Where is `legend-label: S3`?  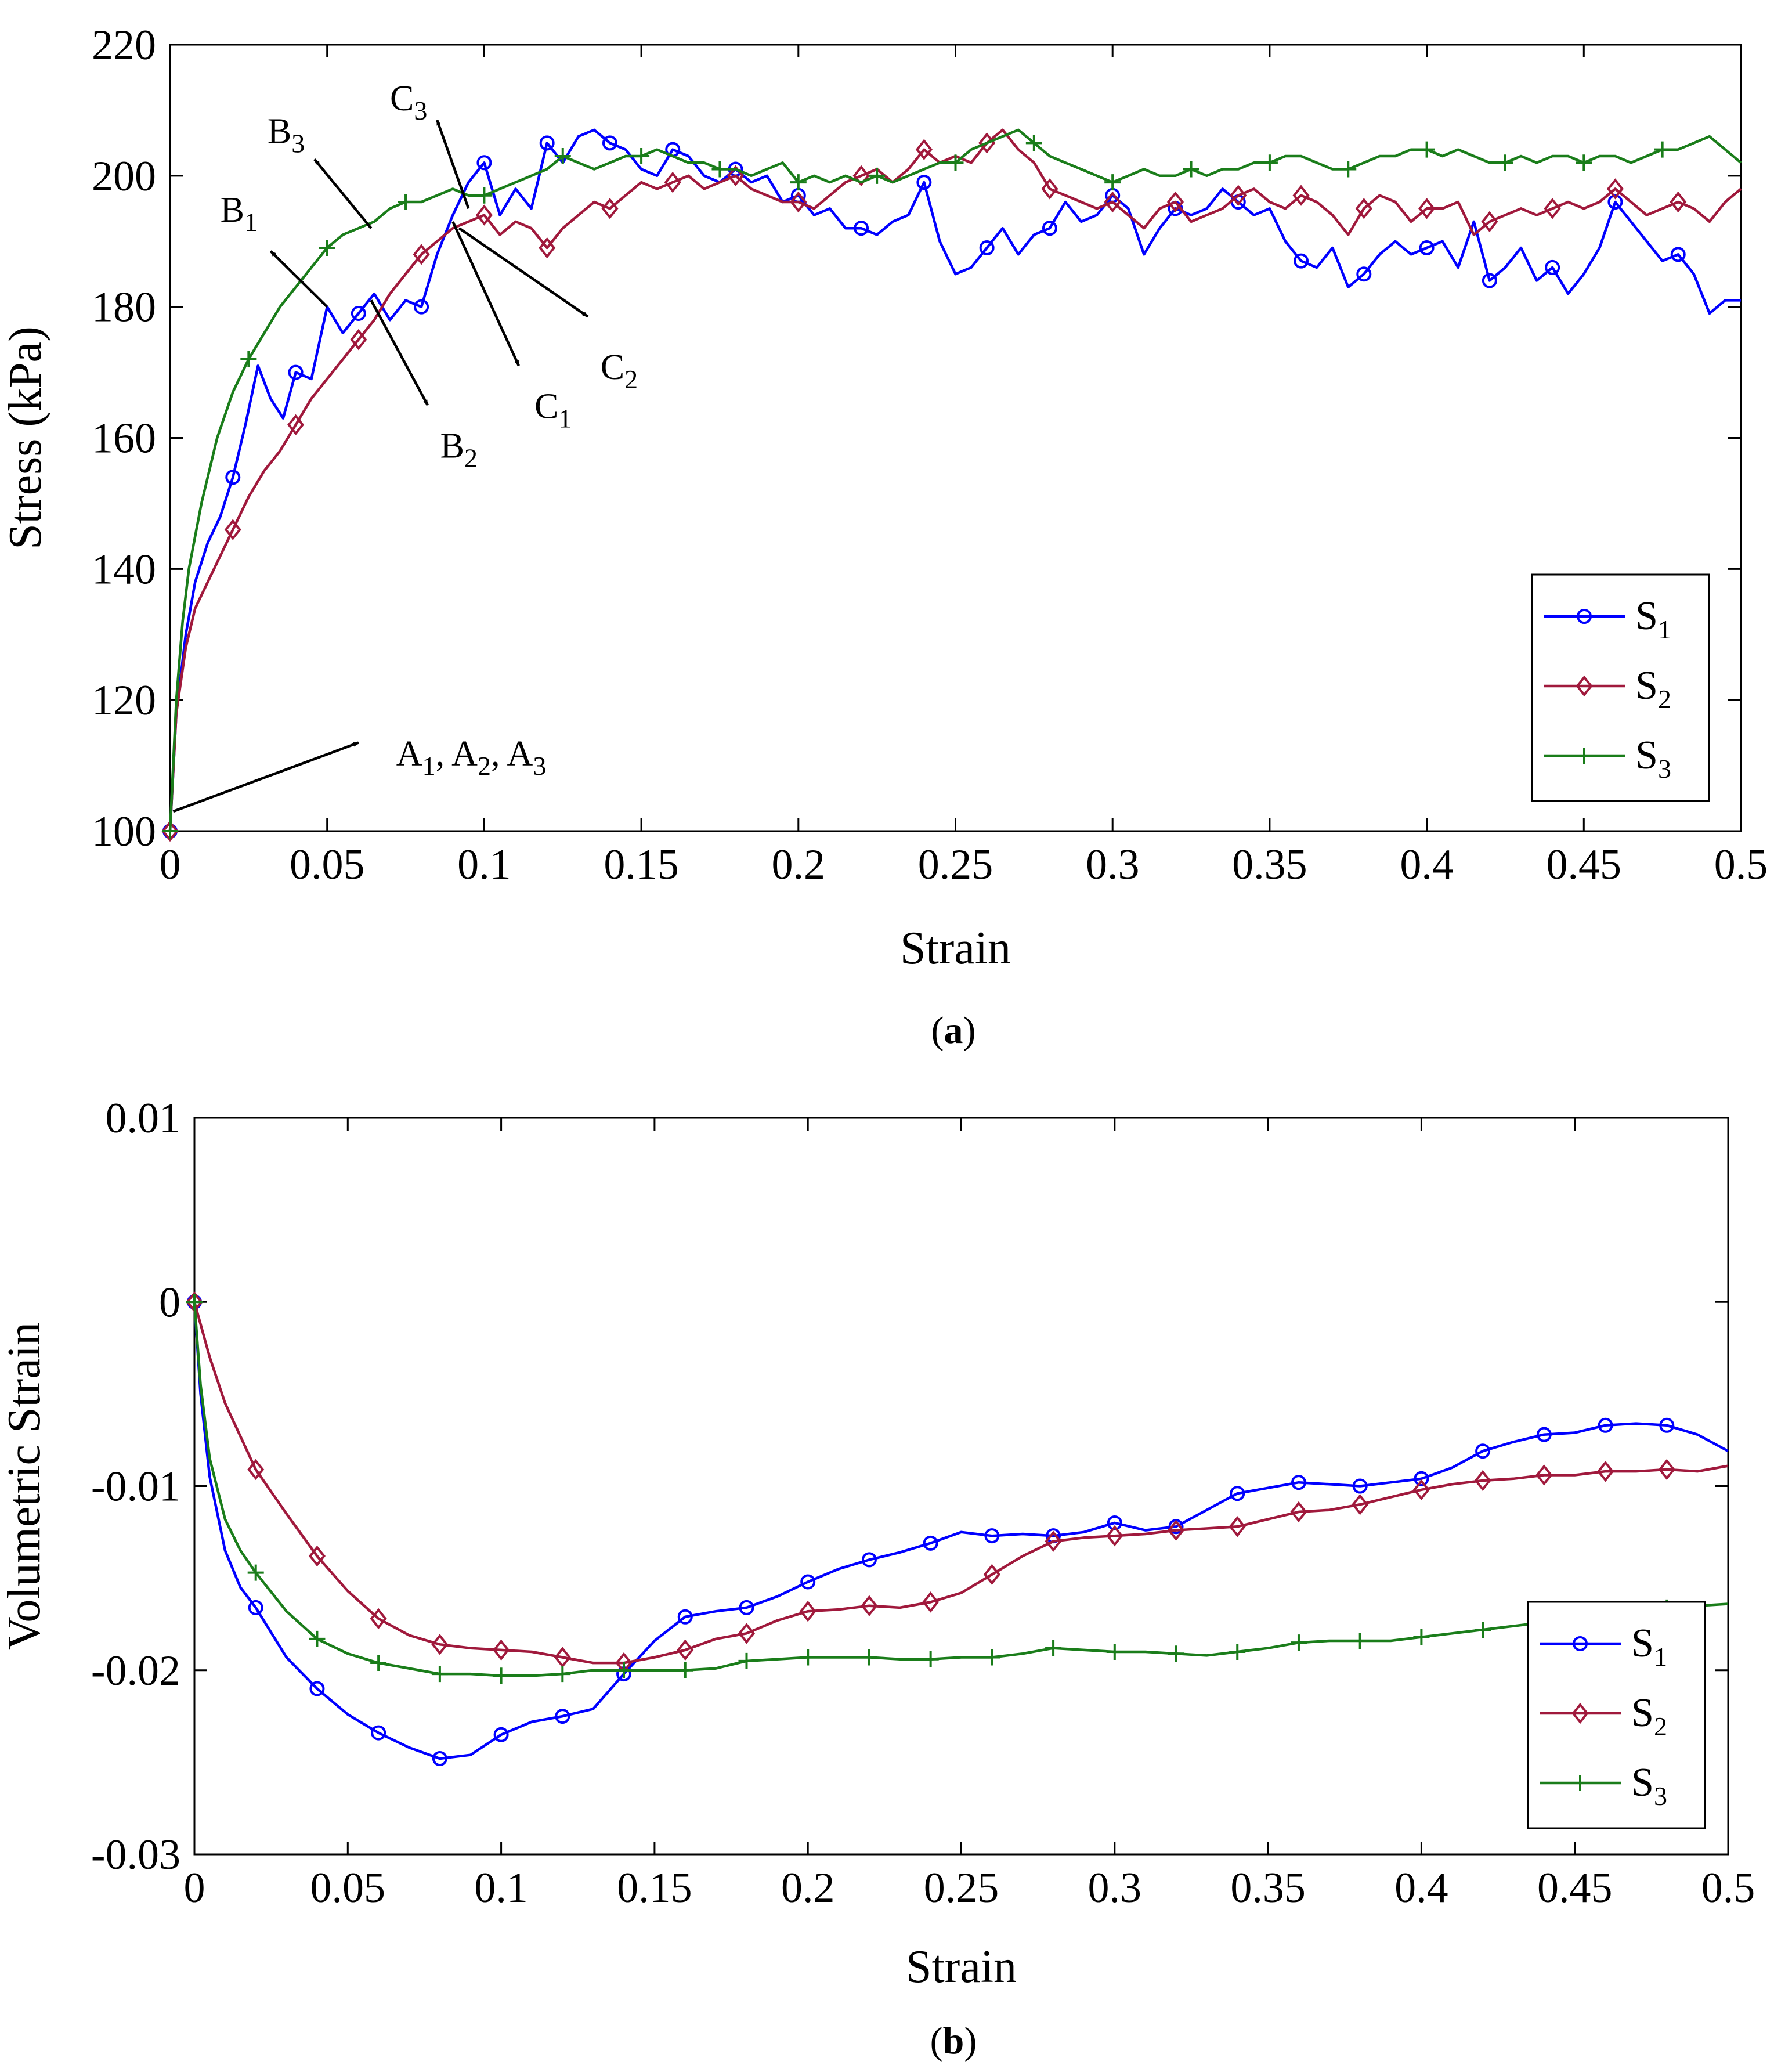 legend-label: S3 is located at coordinates (1653, 759).